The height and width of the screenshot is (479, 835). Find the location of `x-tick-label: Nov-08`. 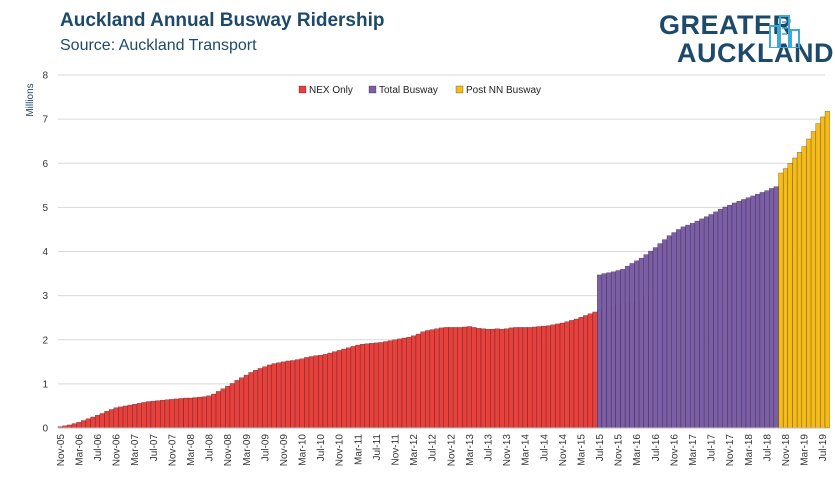

x-tick-label: Nov-08 is located at coordinates (228, 450).